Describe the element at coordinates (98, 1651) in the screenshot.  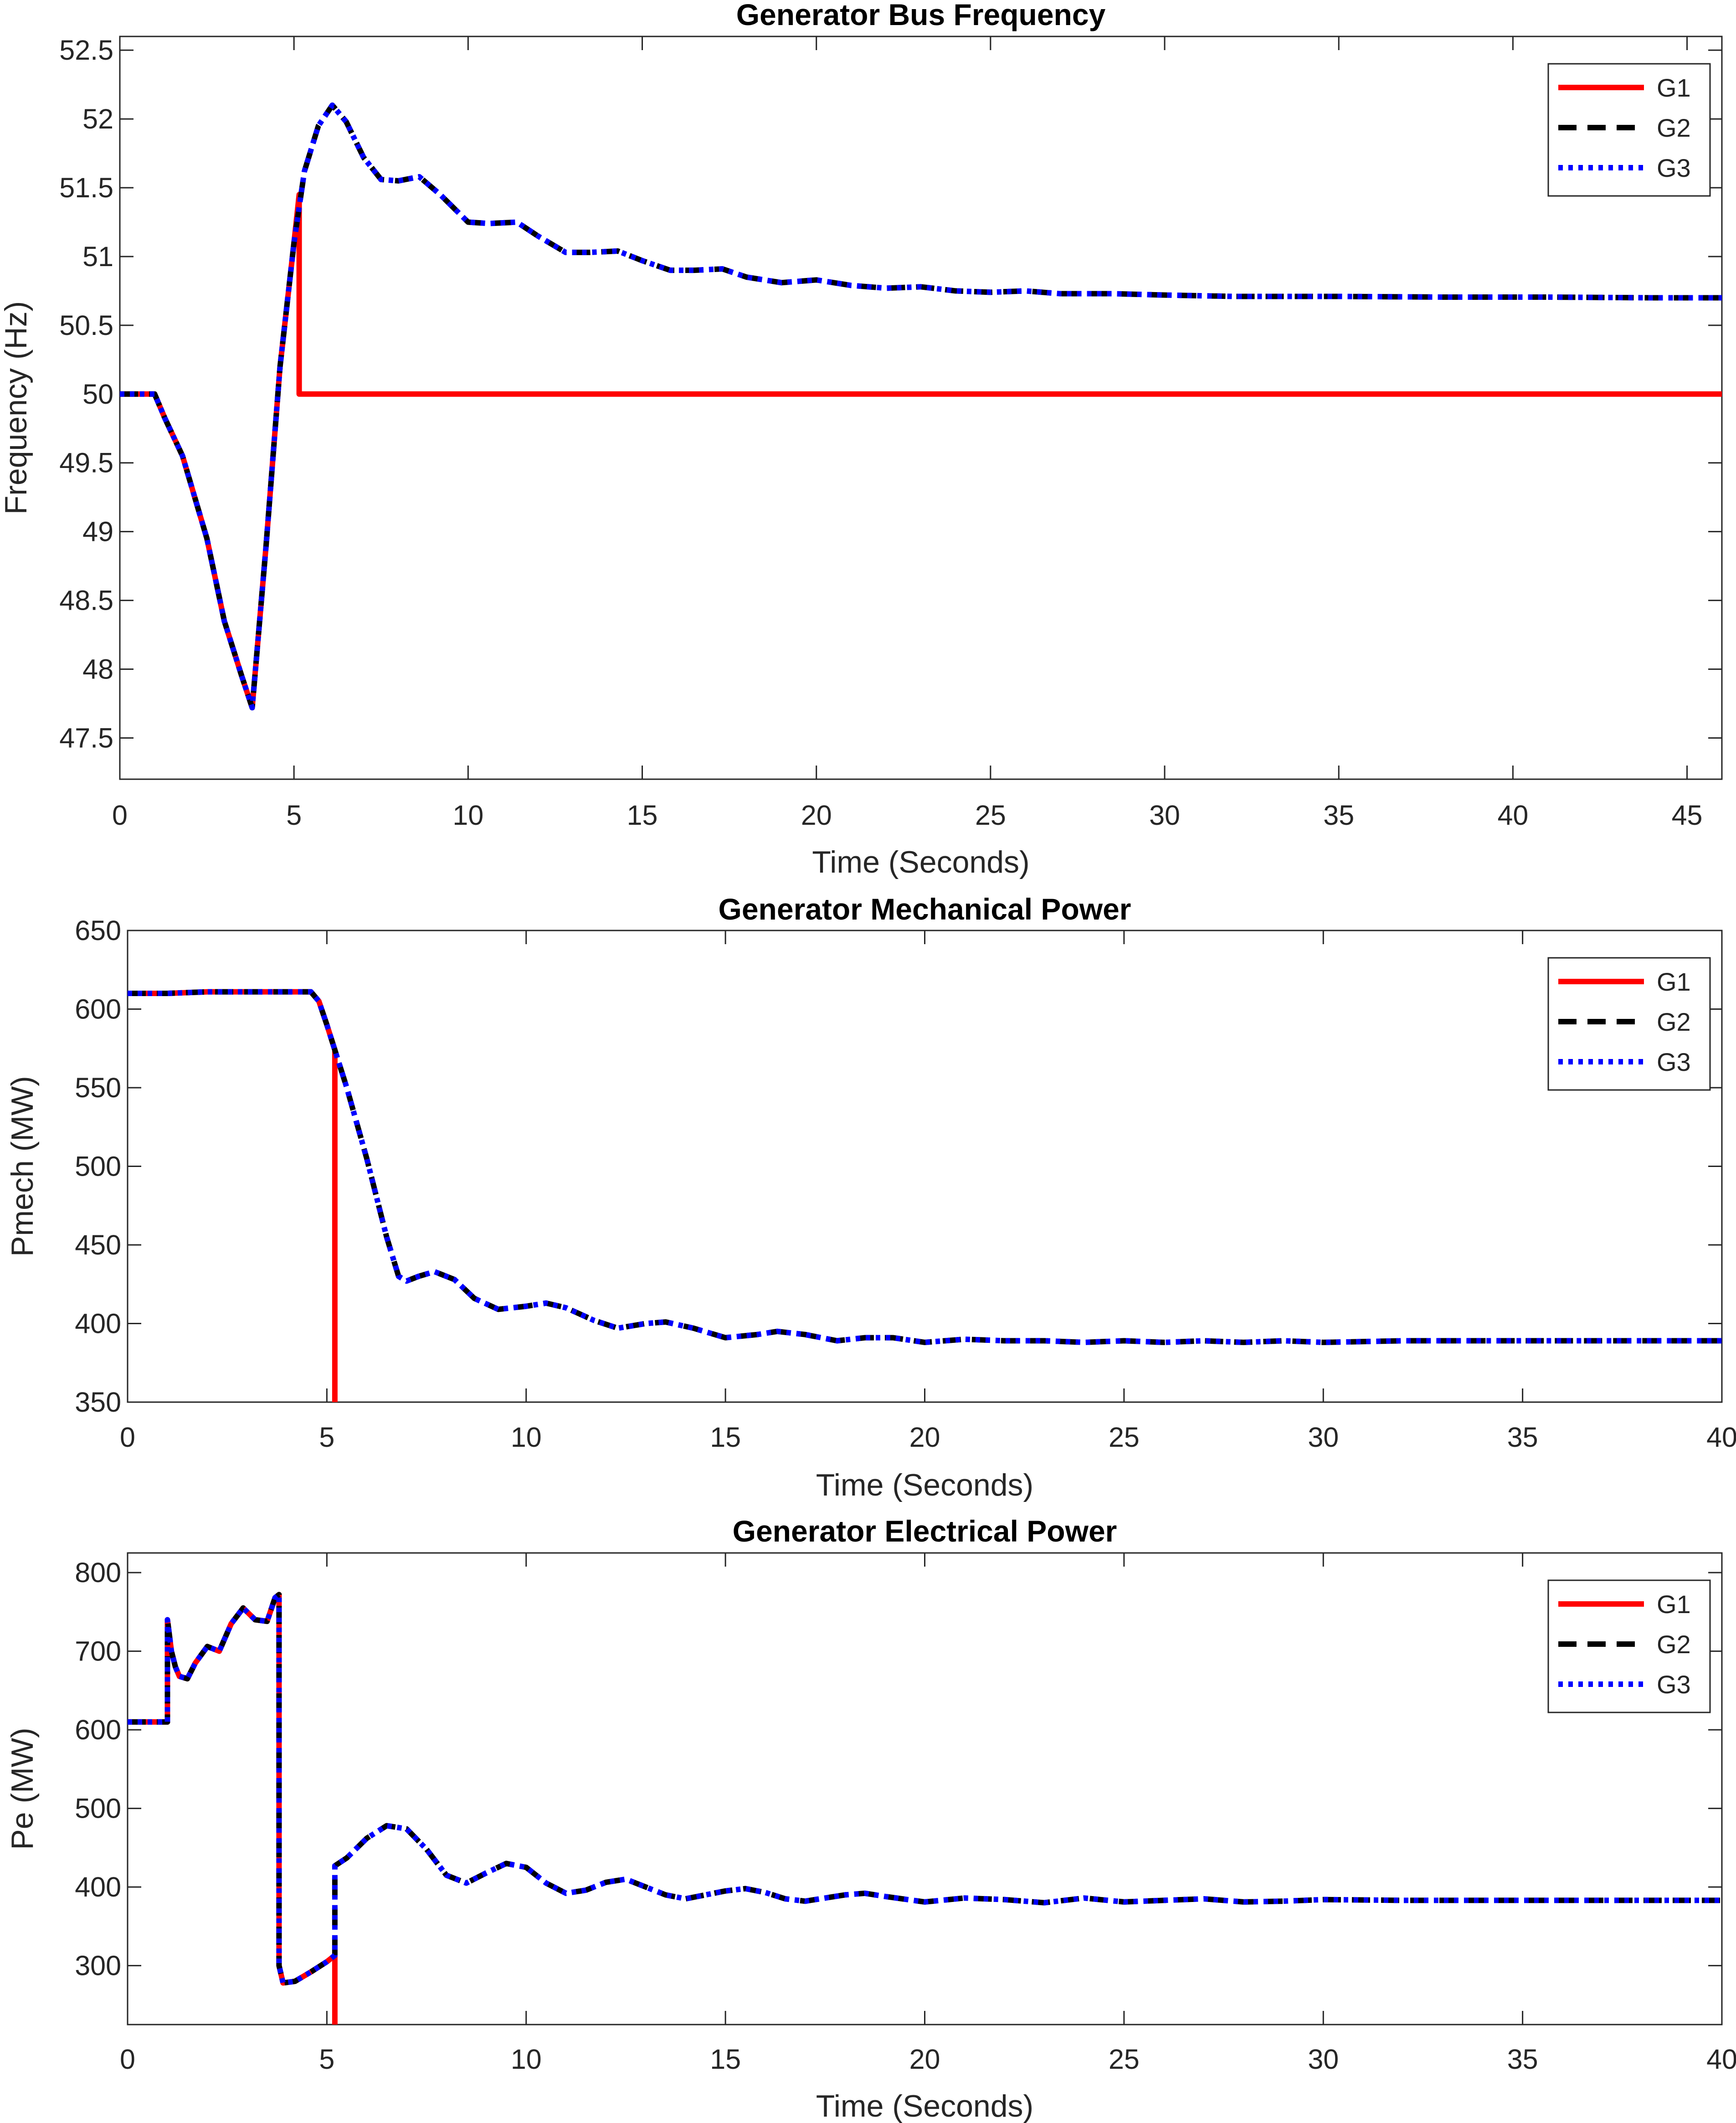
I see `y-tick-label: 700` at that location.